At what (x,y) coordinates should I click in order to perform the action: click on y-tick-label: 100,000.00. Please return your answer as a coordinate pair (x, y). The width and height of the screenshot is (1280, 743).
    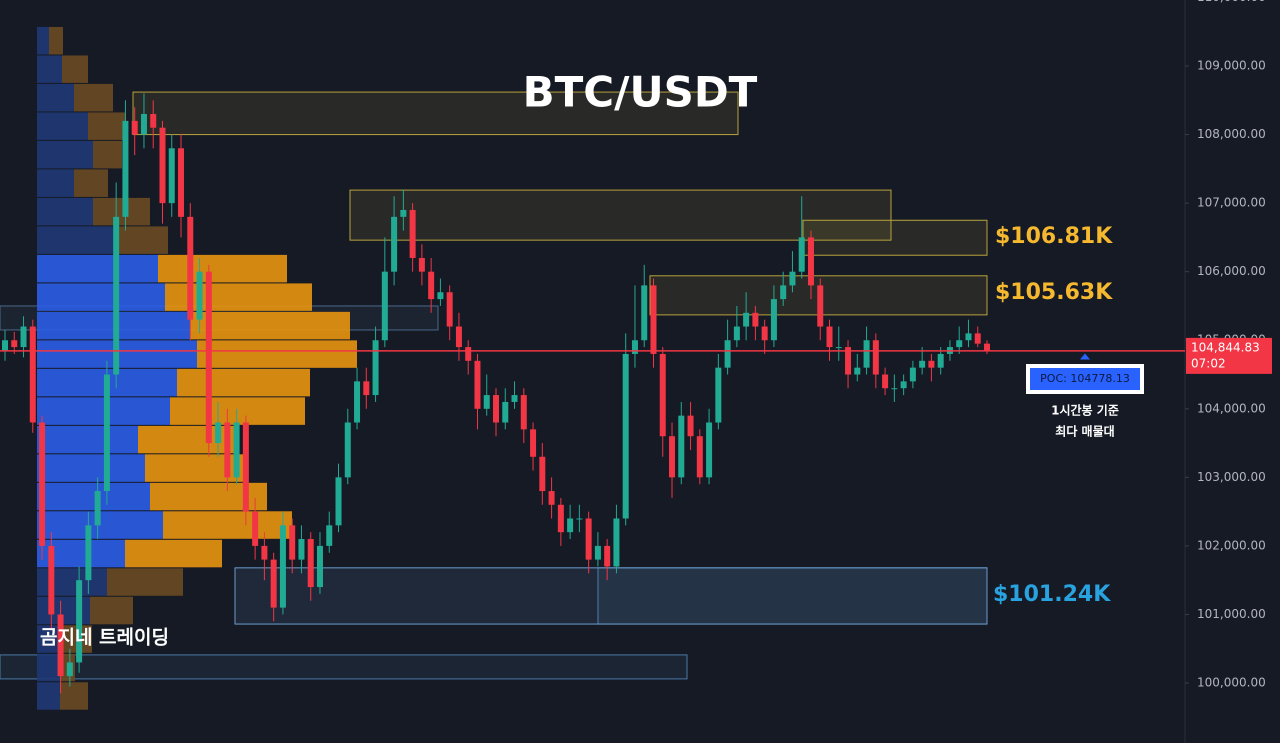
    Looking at the image, I should click on (1231, 683).